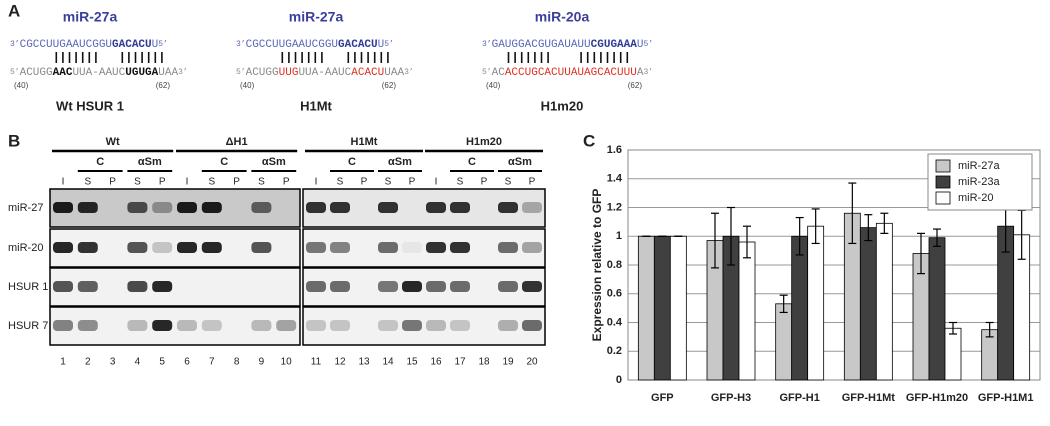 The width and height of the screenshot is (1050, 426). What do you see at coordinates (340, 362) in the screenshot?
I see `lane-number: 12` at bounding box center [340, 362].